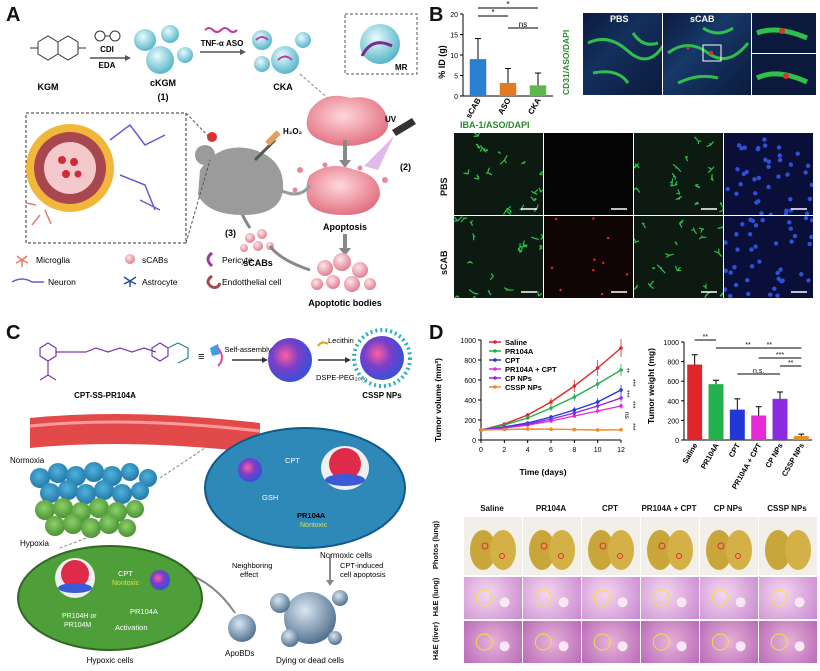 Image resolution: width=820 pixels, height=671 pixels. I want to click on b-top-pbs-label: PBS, so click(619, 19).